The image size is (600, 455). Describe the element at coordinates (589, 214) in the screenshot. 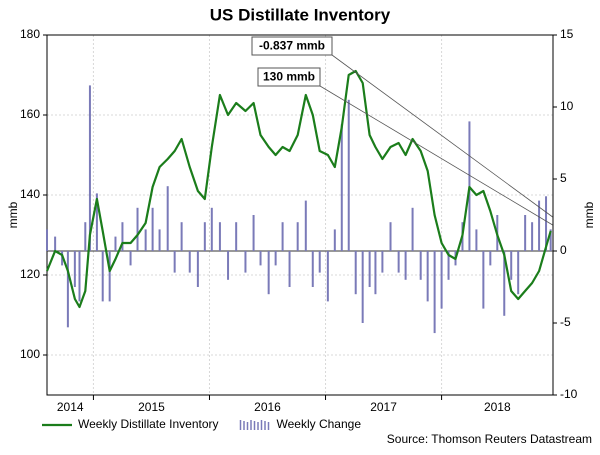

I see `y2-axis-label: mmb` at that location.